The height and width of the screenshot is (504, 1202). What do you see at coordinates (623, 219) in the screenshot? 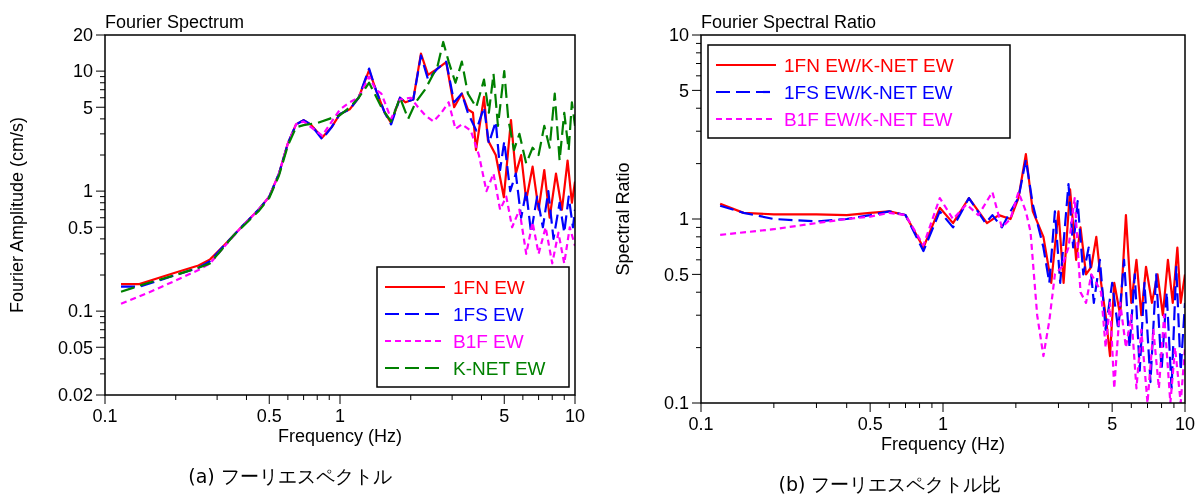
I see `y-axis-title: Spectral Ratio` at bounding box center [623, 219].